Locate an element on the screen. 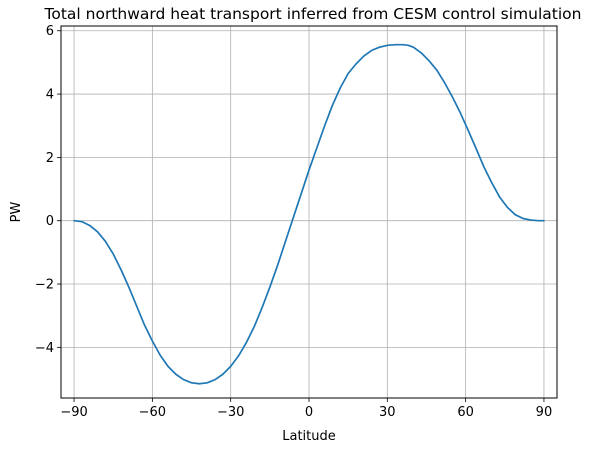  y-axis-label: PW is located at coordinates (16, 212).